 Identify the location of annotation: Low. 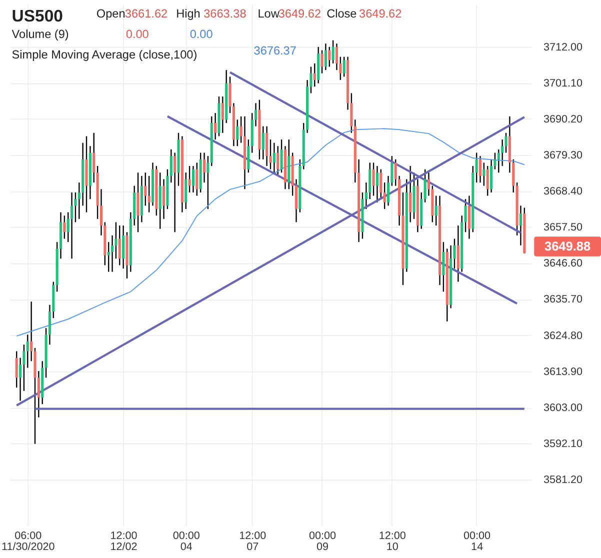
(269, 13).